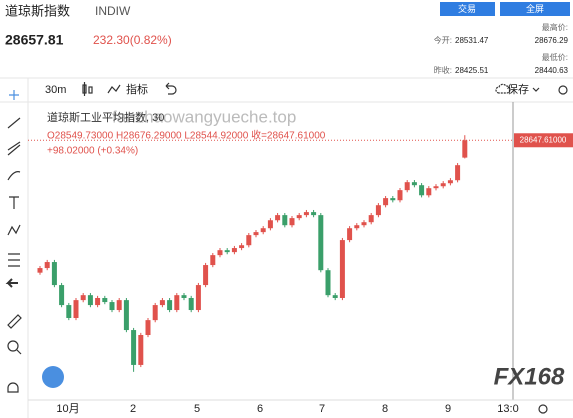 Image resolution: width=573 pixels, height=418 pixels. I want to click on last-price-label: 28647.61000, so click(543, 139).